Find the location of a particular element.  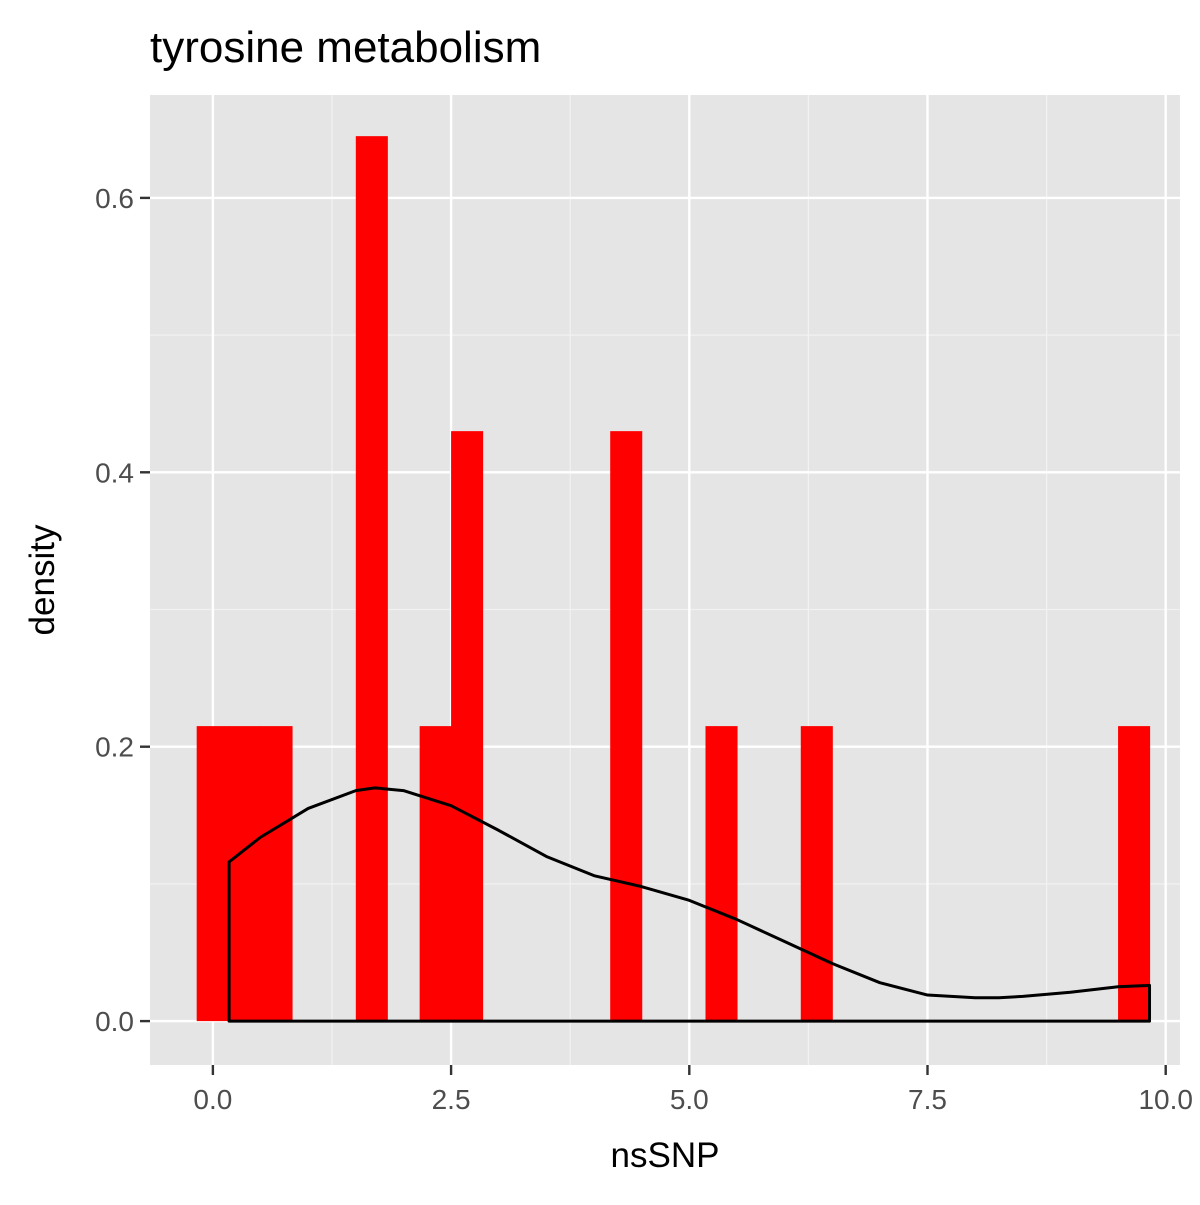

y-axis-tick-label: 0.0 is located at coordinates (114, 1021).